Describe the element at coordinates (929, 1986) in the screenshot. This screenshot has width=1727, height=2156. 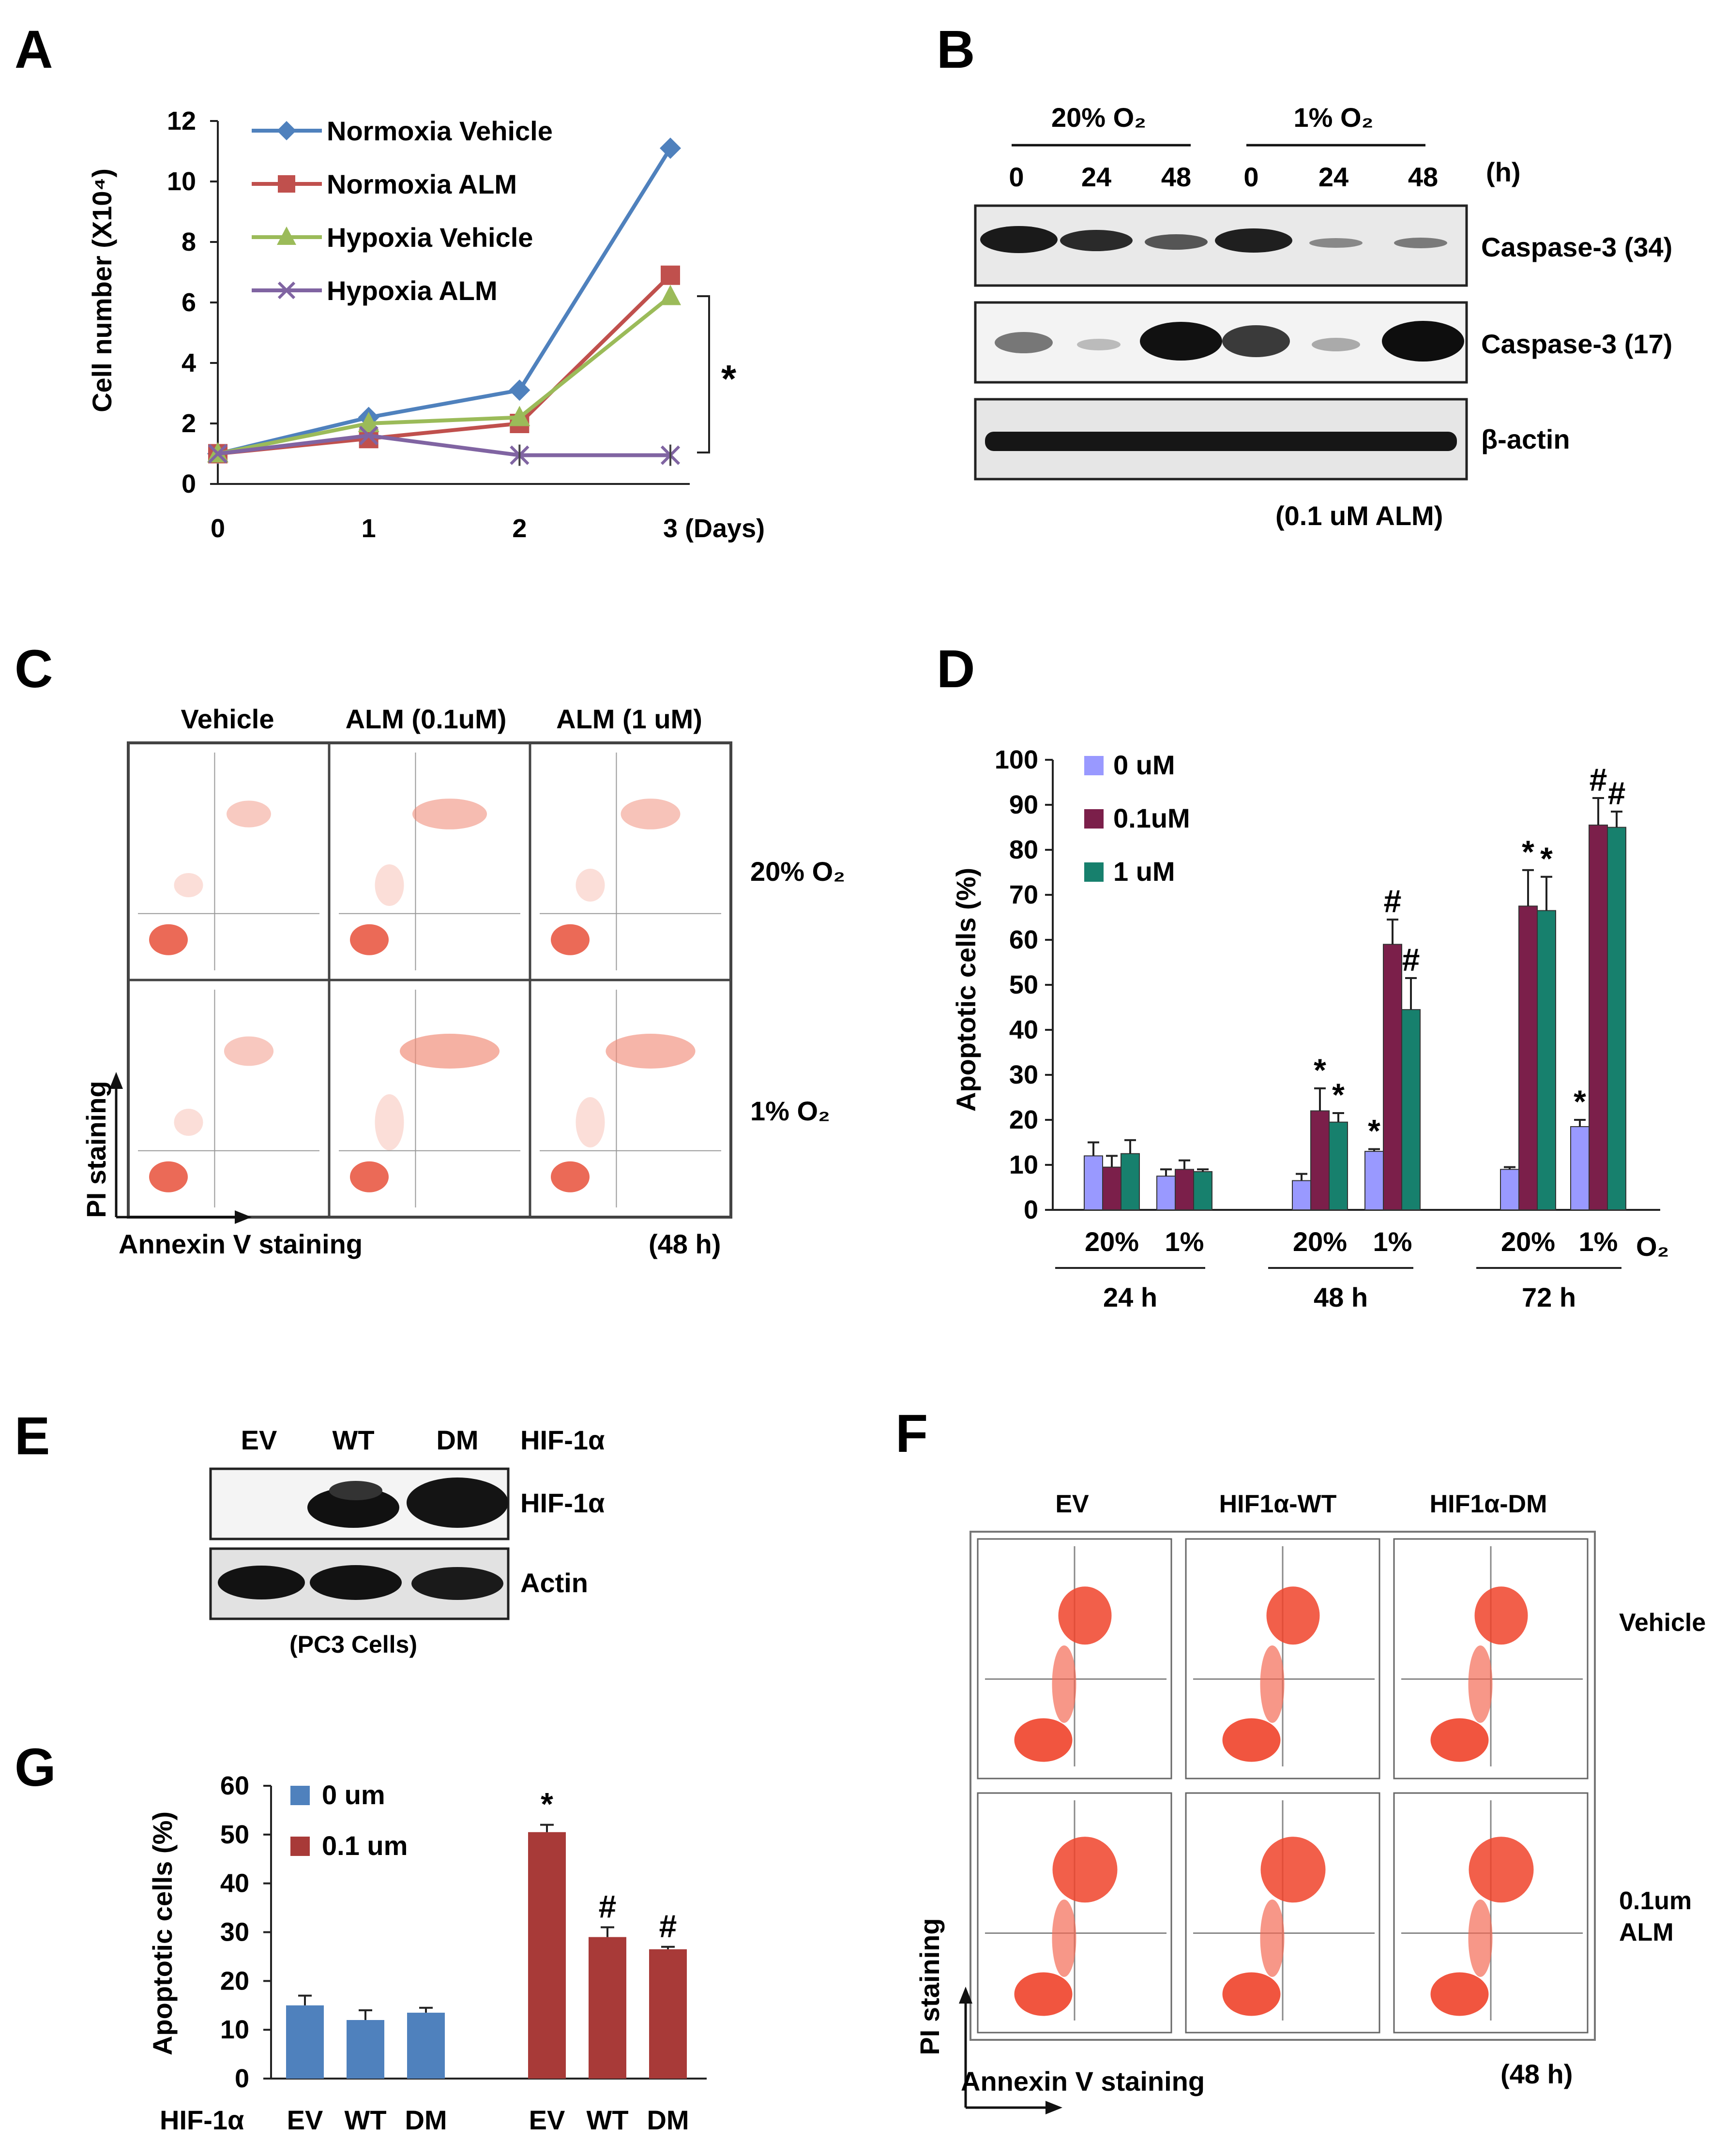
I see `f-y-axis-label: PI staining` at that location.